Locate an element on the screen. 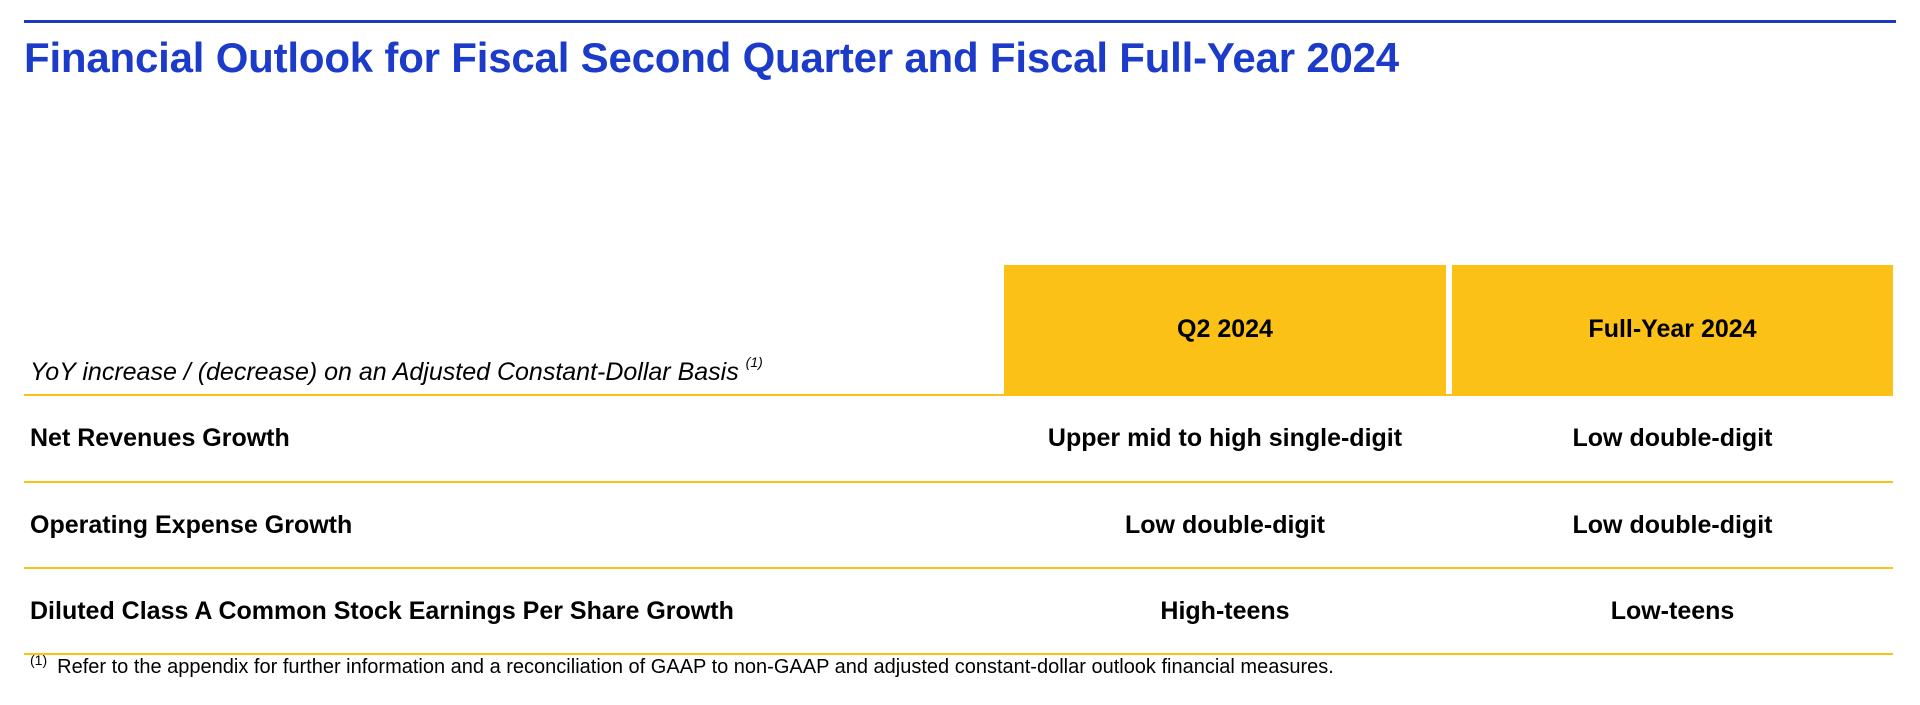  top-rule is located at coordinates (960, 21).